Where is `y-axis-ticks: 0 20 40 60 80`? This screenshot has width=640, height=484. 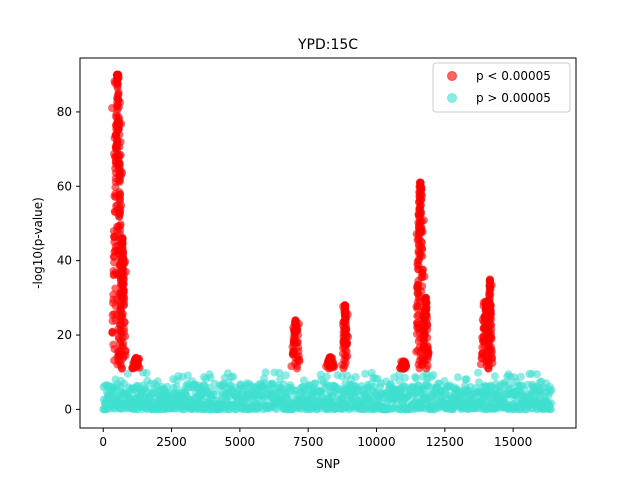
y-axis-ticks: 0 20 40 60 80 is located at coordinates (68, 260).